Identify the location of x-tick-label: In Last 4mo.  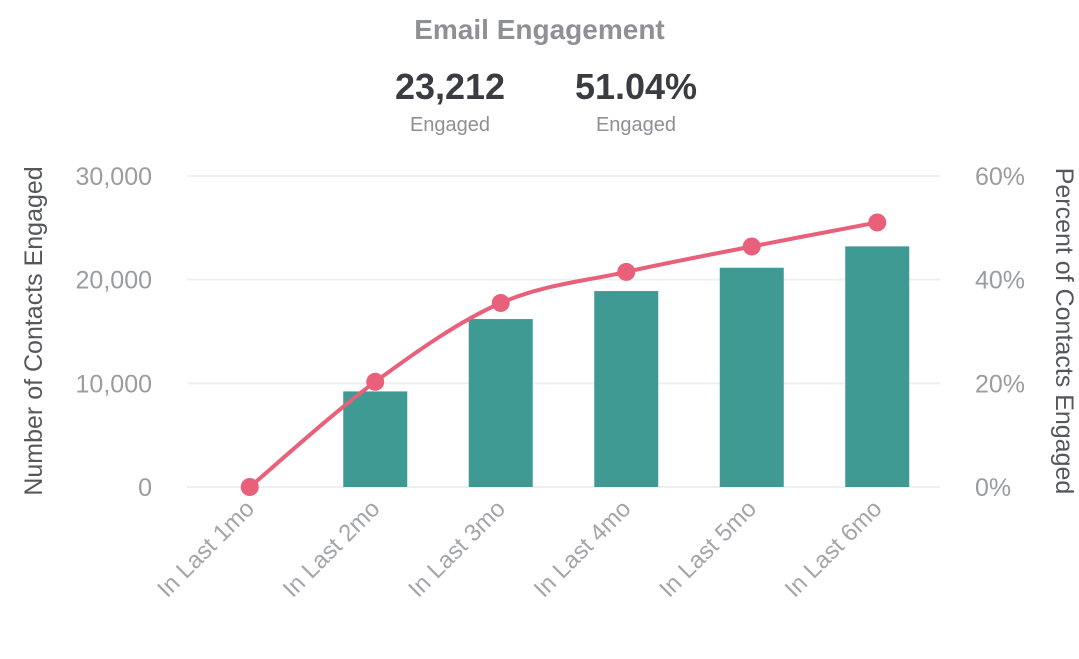
(583, 549).